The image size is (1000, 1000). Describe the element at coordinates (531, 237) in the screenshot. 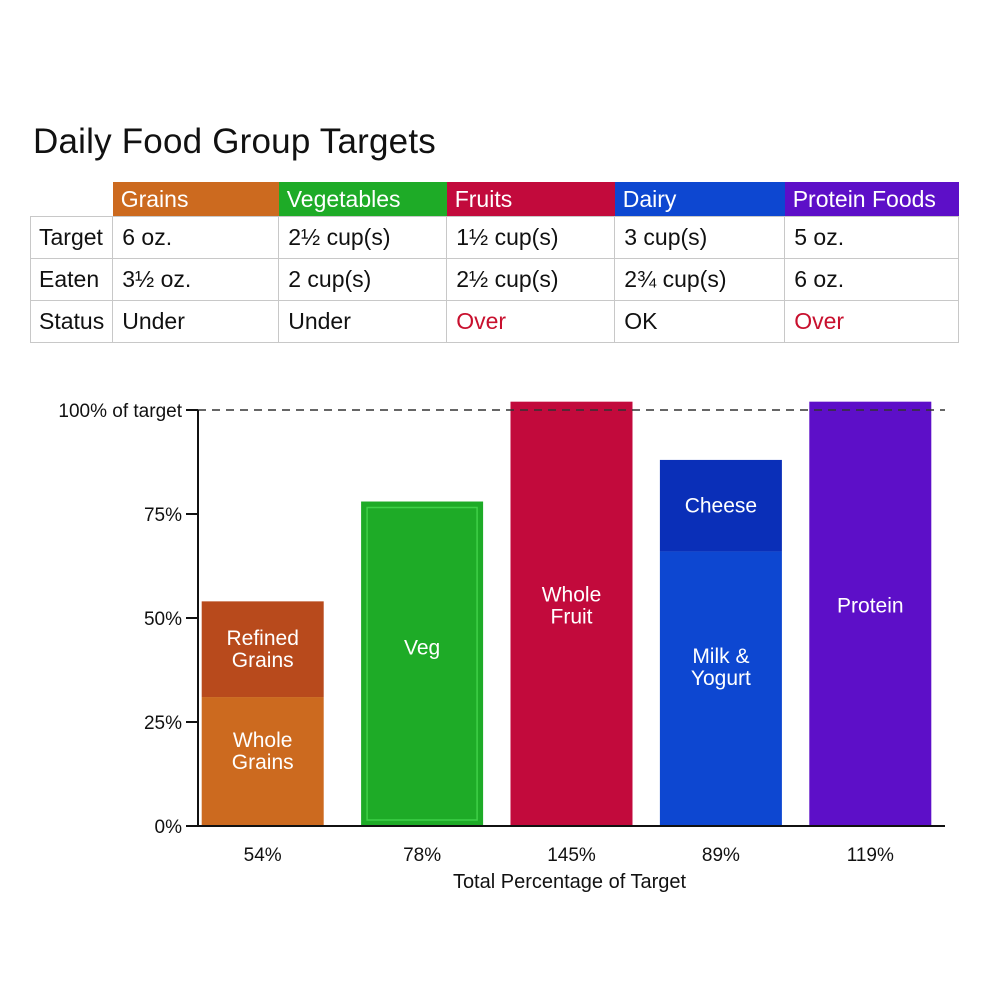

I see `table-cell: 1½ cup(s)` at that location.